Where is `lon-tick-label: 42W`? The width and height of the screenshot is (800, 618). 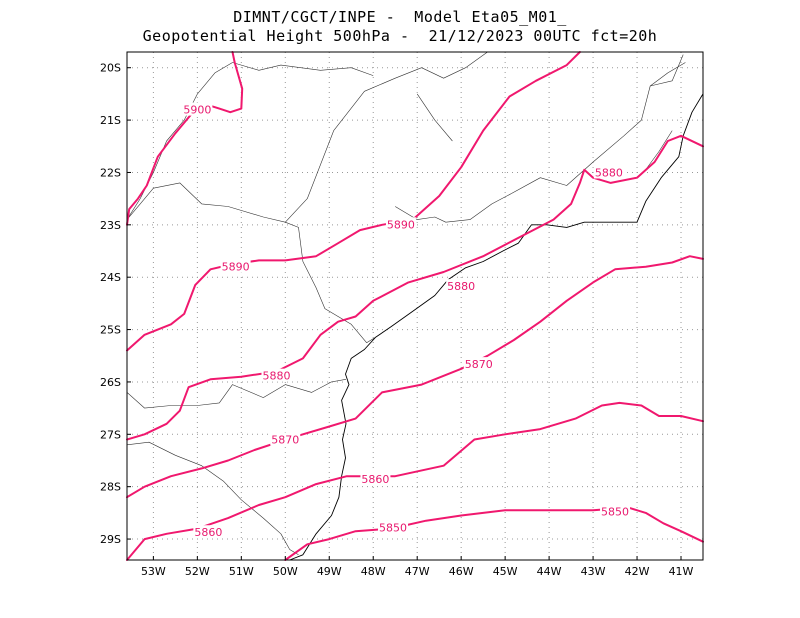 lon-tick-label: 42W is located at coordinates (637, 571).